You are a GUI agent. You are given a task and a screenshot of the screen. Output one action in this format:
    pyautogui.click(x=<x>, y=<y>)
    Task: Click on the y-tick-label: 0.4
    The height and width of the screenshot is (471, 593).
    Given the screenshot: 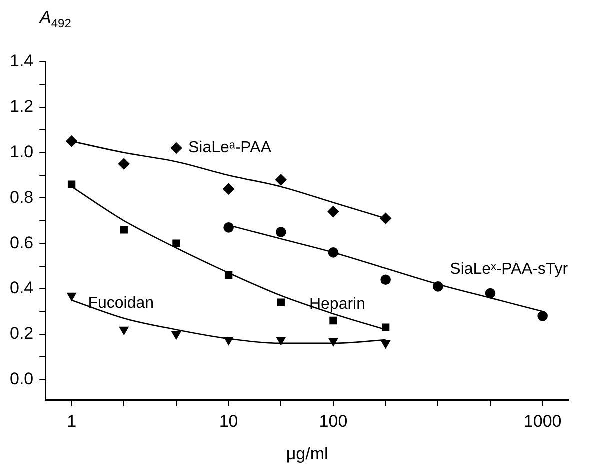 What is the action you would take?
    pyautogui.click(x=22, y=288)
    